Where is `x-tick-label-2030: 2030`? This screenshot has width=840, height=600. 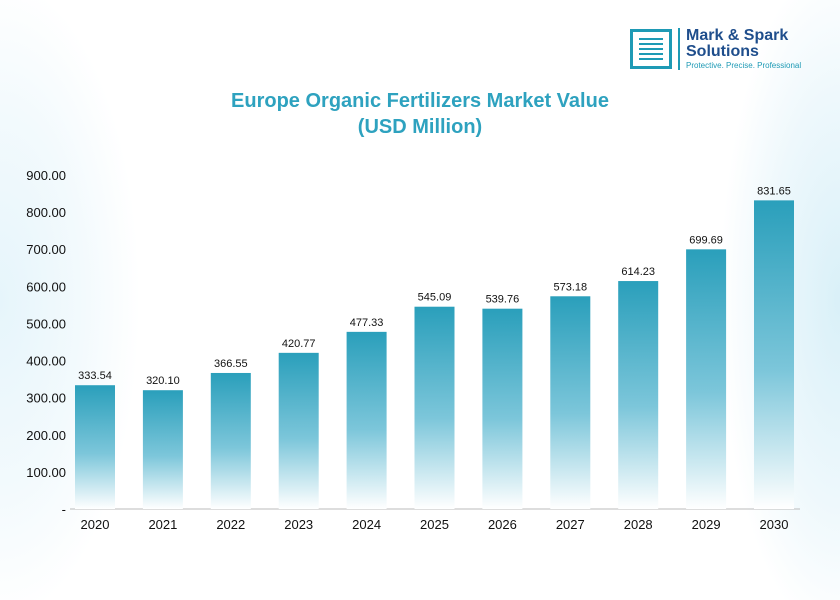 x-tick-label-2030: 2030 is located at coordinates (774, 524).